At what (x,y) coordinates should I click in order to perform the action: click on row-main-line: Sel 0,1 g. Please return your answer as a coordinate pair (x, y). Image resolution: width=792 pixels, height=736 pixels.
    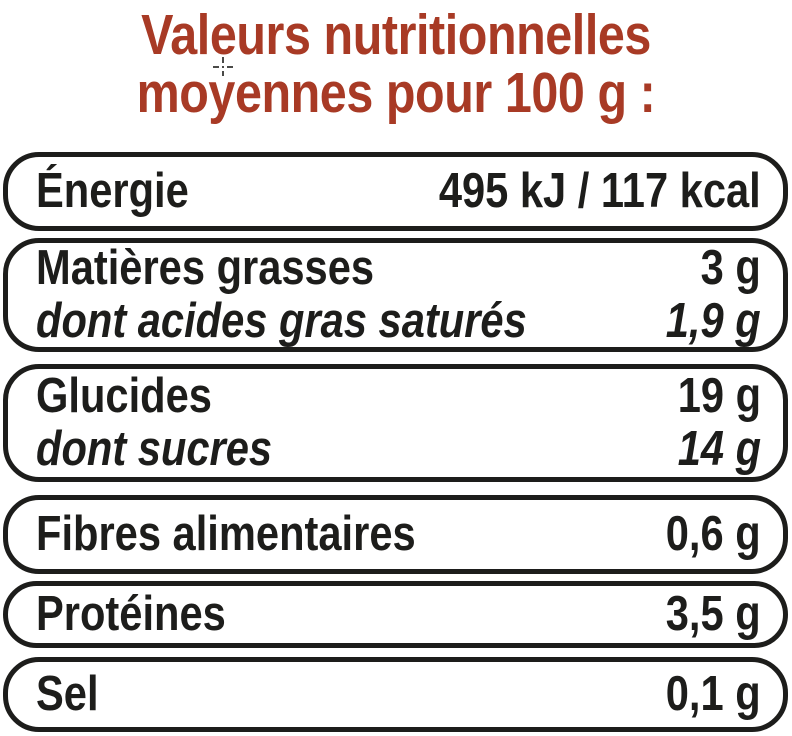
    Looking at the image, I should click on (398, 694).